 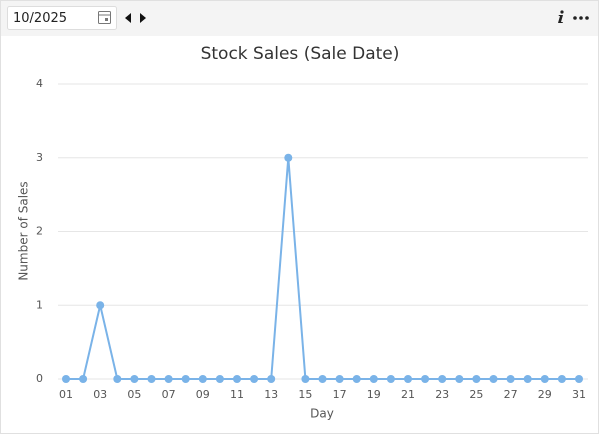 I want to click on period-input, so click(x=62, y=18).